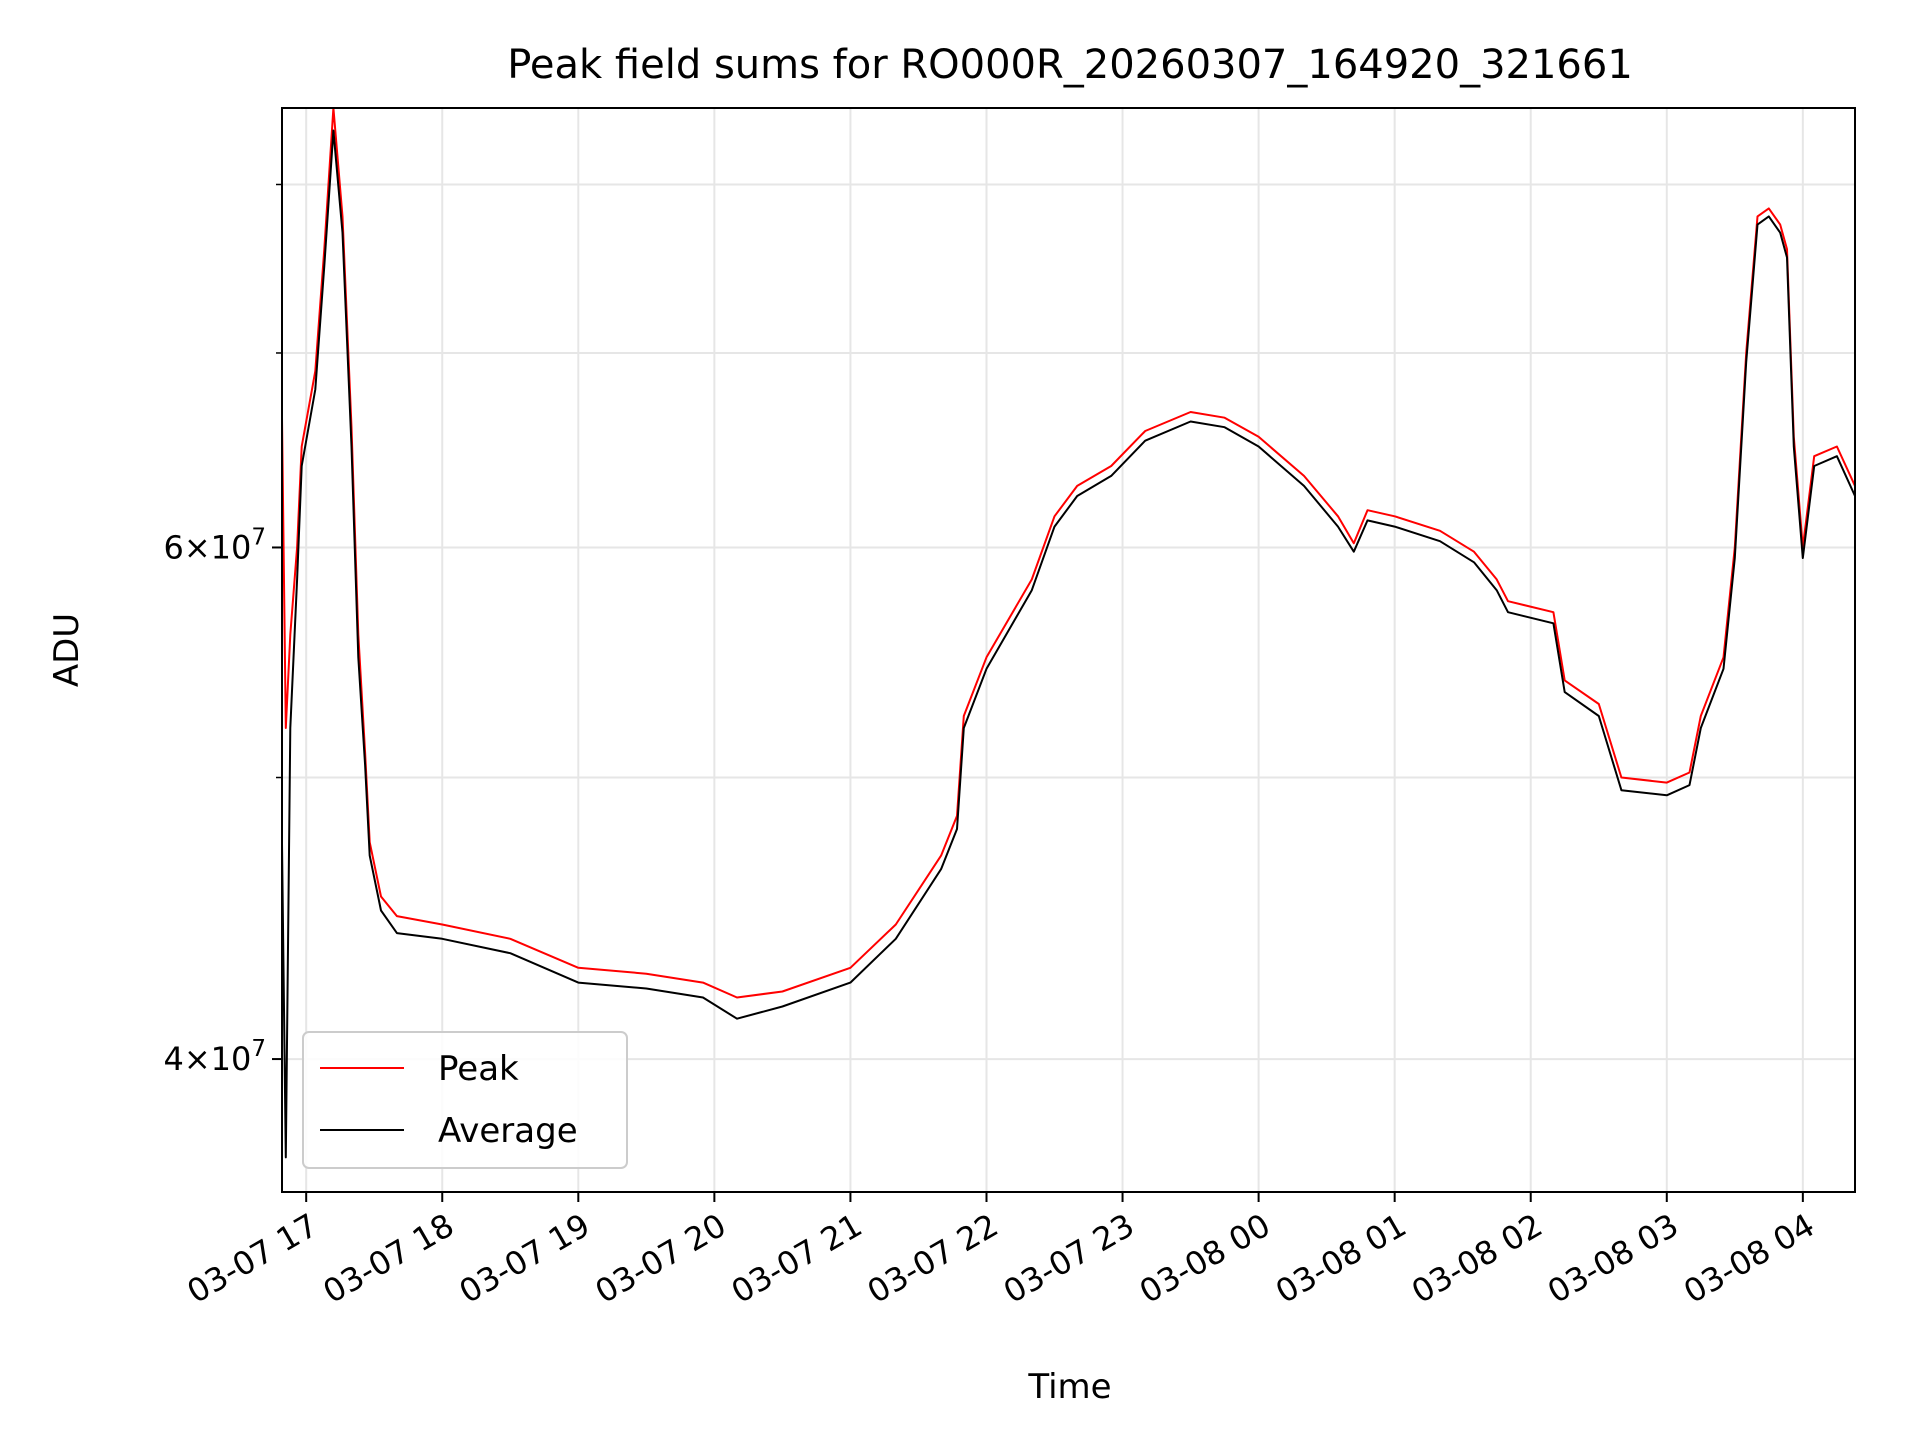  Describe the element at coordinates (214, 545) in the screenshot. I see `y-tick-label: 6×107` at that location.